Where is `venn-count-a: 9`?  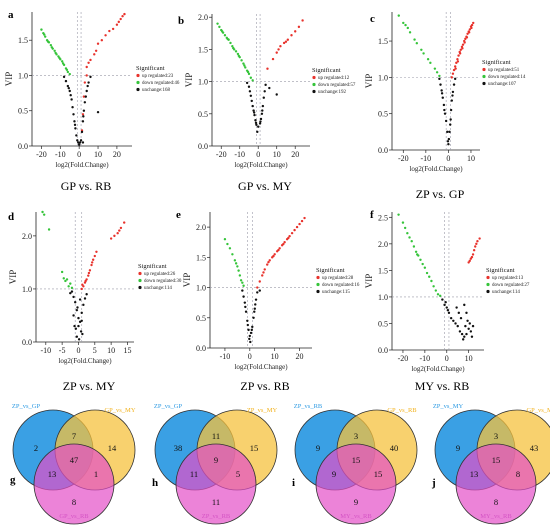 venn-count-a: 9 is located at coordinates (318, 448).